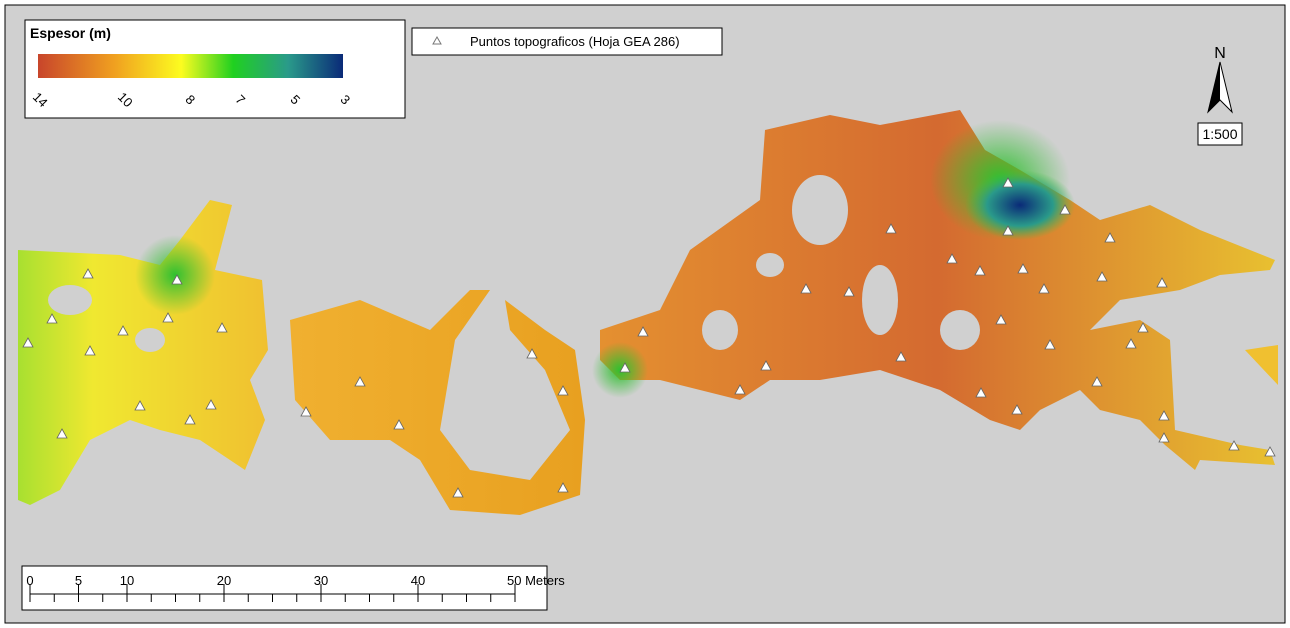 The height and width of the screenshot is (628, 1290). Describe the element at coordinates (575, 41) in the screenshot. I see `points-legend: Puntos topograficos (Hoja GEA 286)` at that location.